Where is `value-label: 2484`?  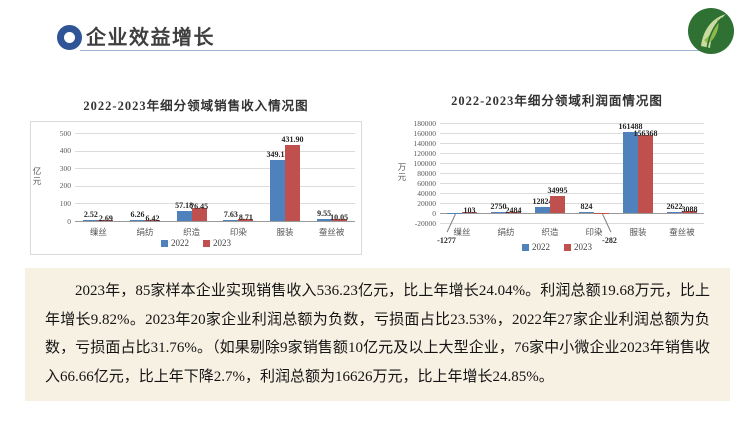
value-label: 2484 is located at coordinates (513, 210).